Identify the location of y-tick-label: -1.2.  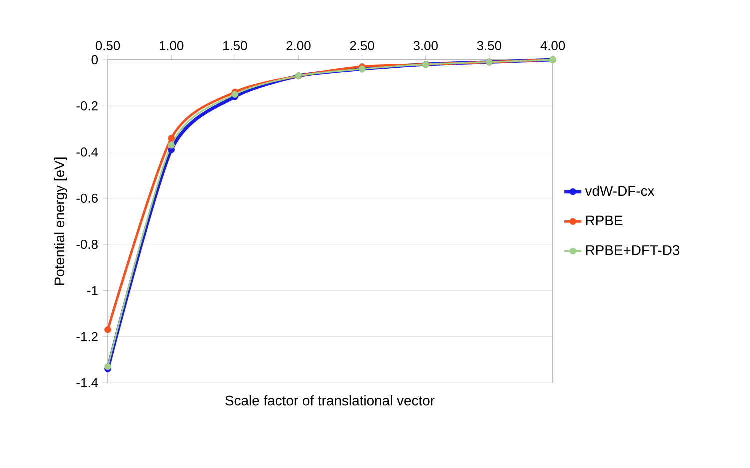
(87, 337).